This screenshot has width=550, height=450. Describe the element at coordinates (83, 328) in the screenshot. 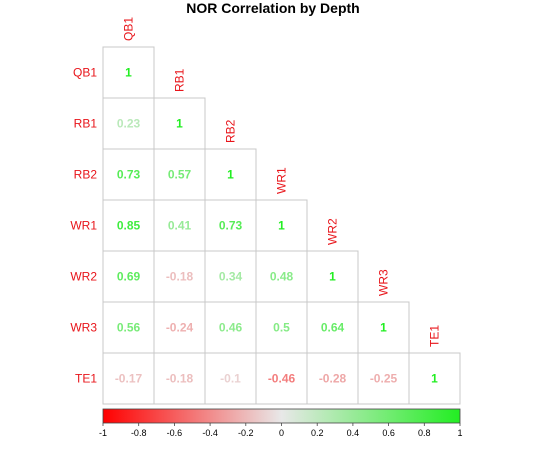

I see `row-label-wr3: WR3` at that location.